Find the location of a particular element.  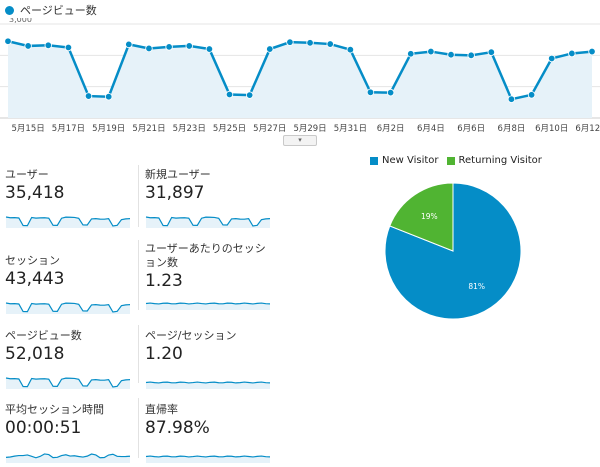

metric-sessions-per-user: ユーザーあたりのセッション数 1.23 is located at coordinates (210, 276).